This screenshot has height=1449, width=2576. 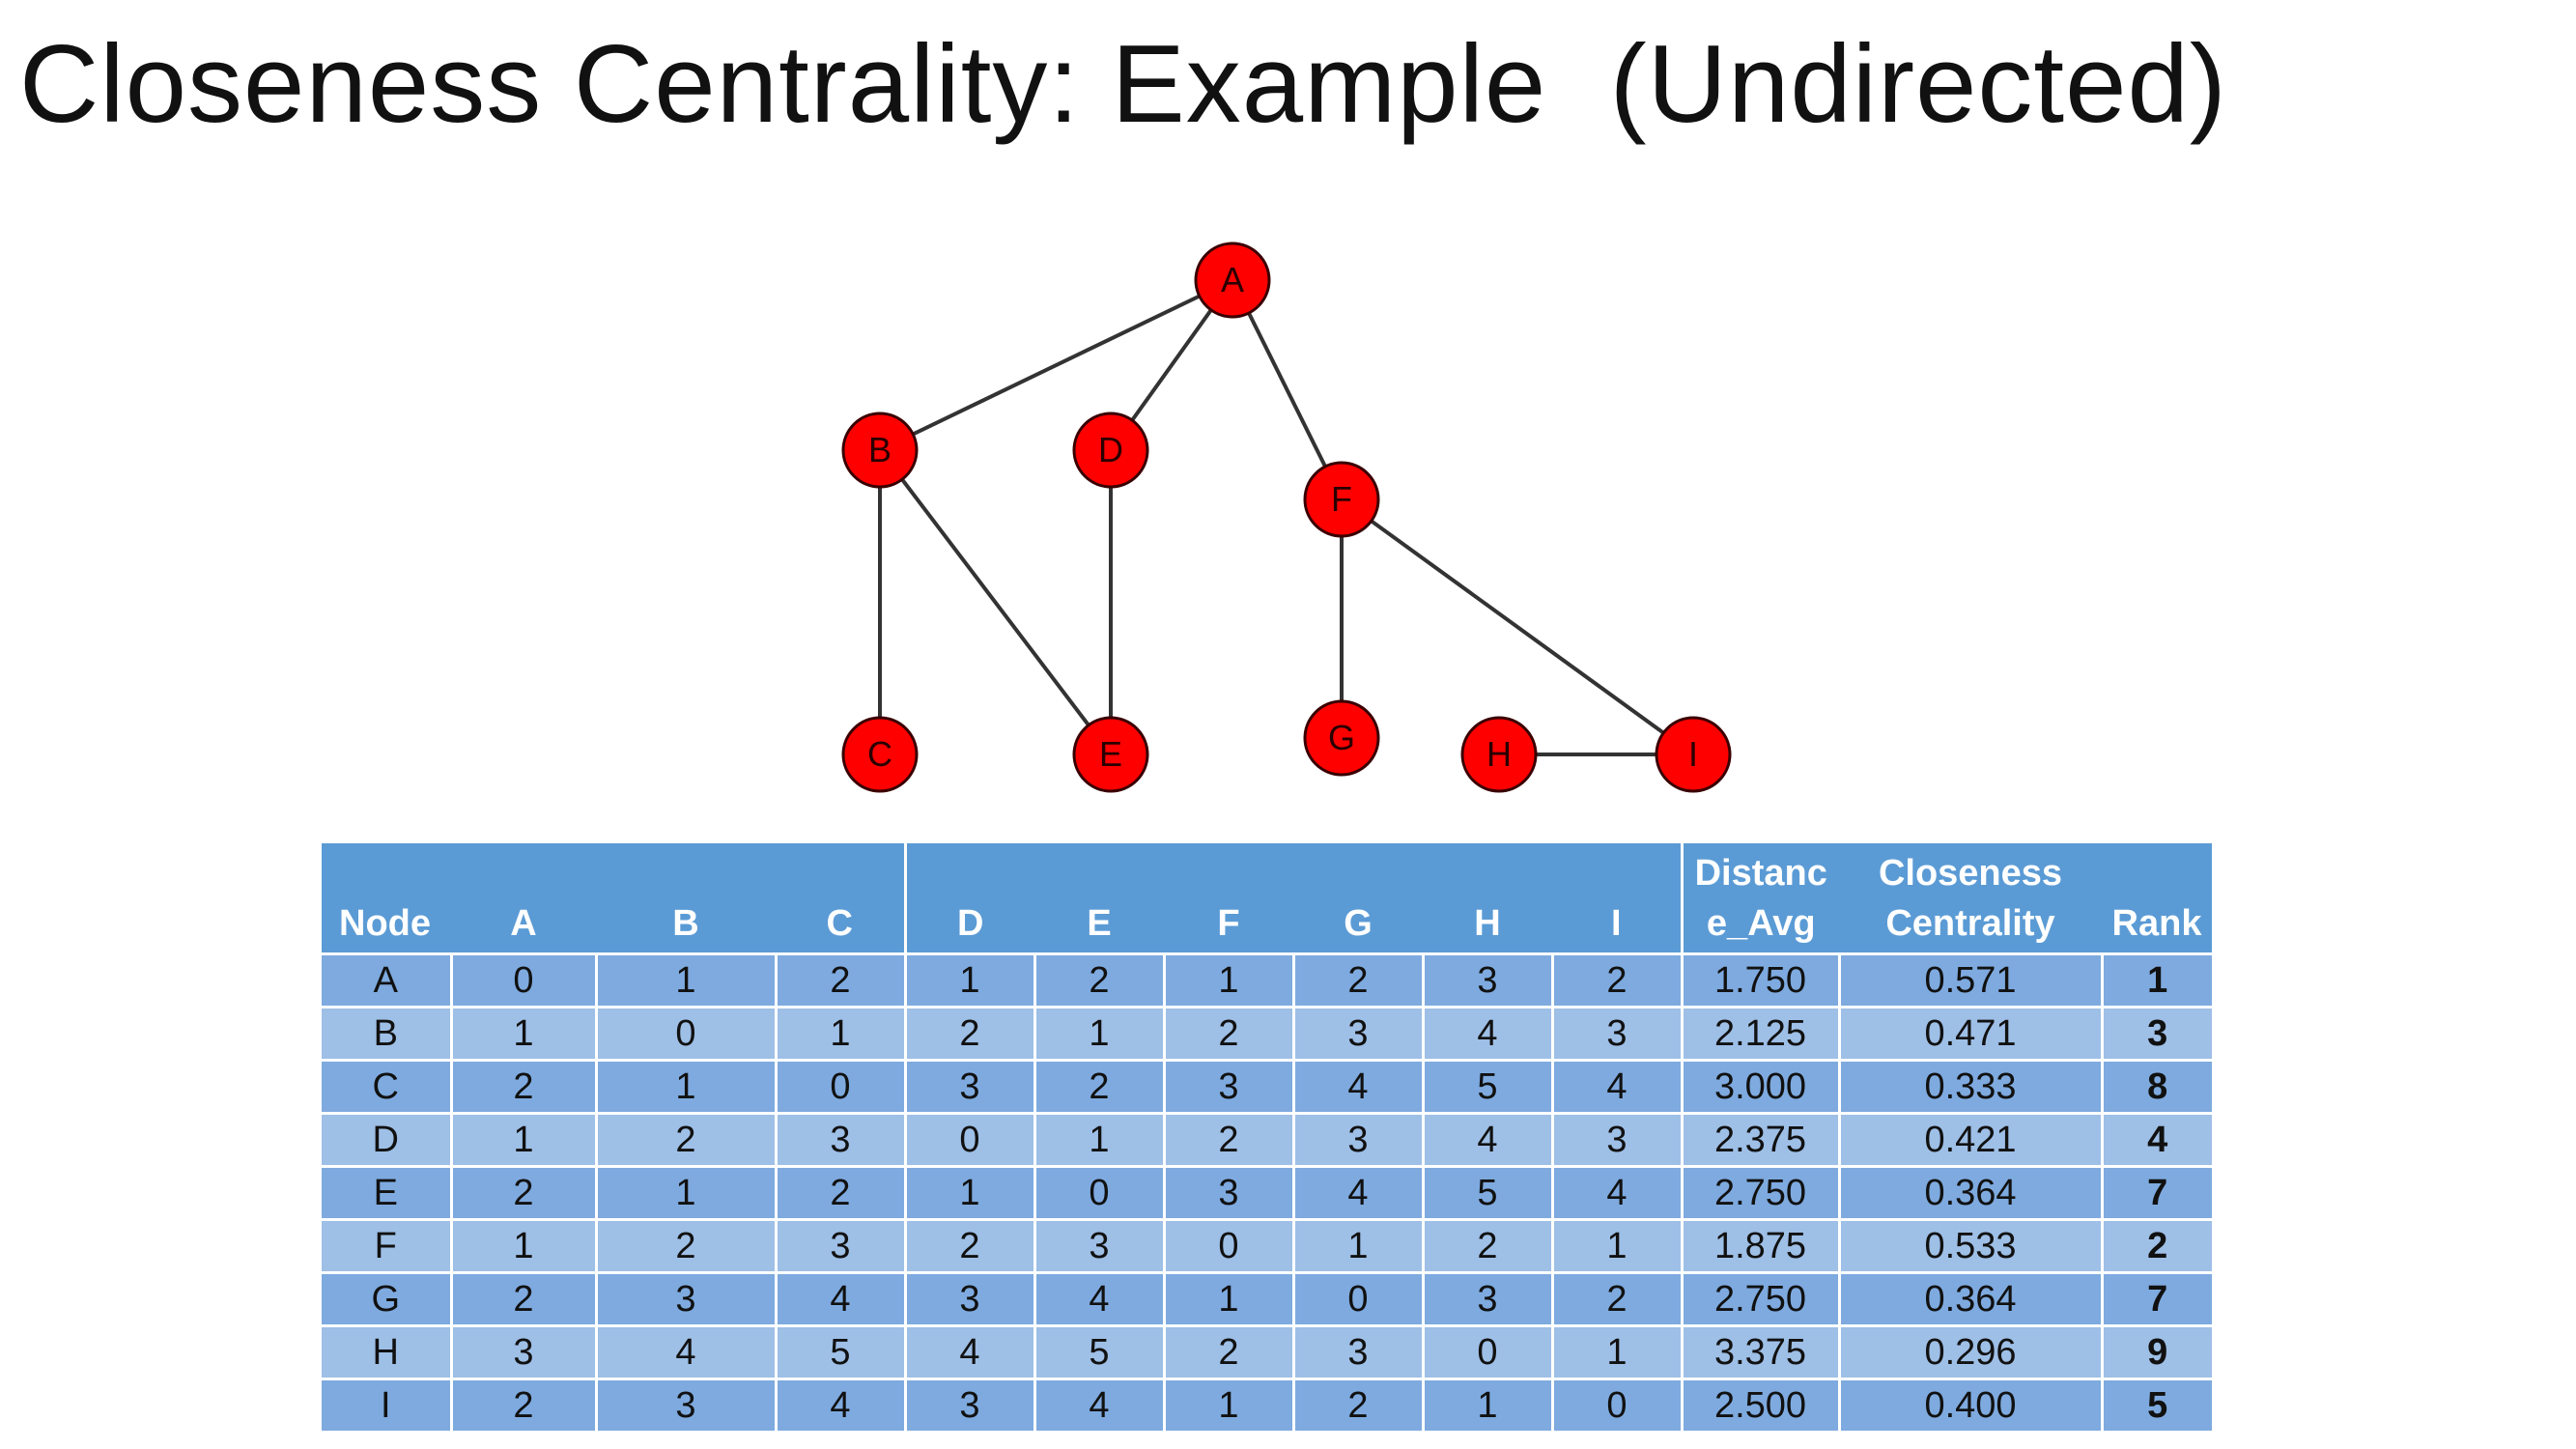 What do you see at coordinates (1970, 873) in the screenshot?
I see `header-closeness-line1: Closeness` at bounding box center [1970, 873].